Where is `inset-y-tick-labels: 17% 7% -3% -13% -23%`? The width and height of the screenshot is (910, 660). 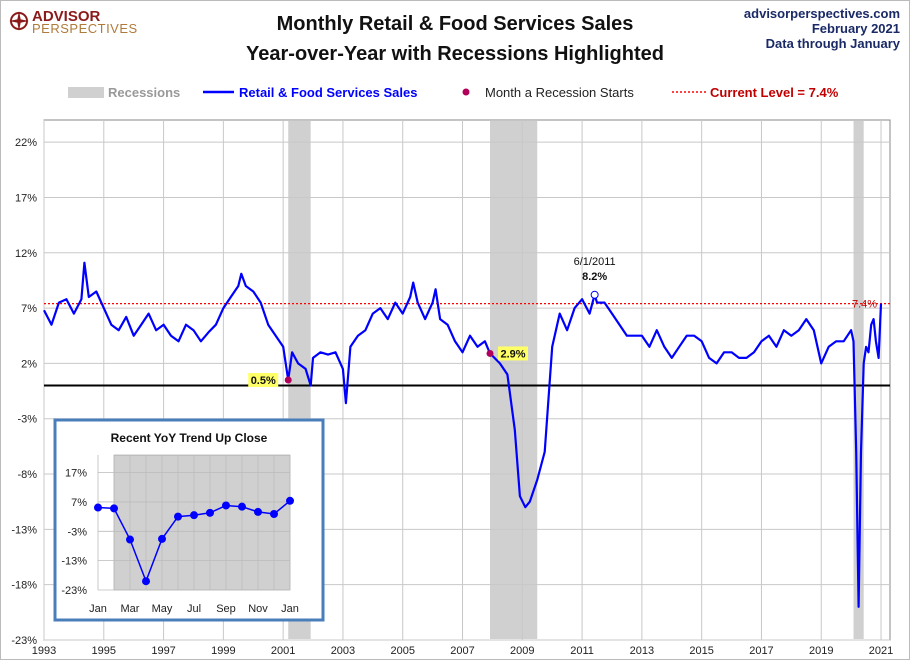 inset-y-tick-labels: 17% 7% -3% -13% -23% is located at coordinates (74, 532).